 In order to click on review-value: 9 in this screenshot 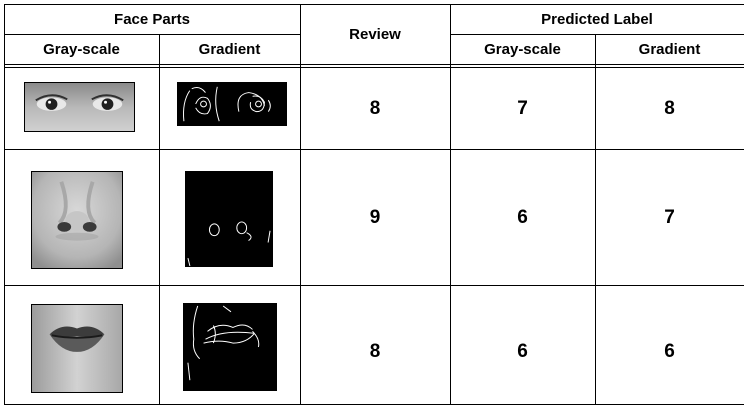, I will do `click(375, 217)`.